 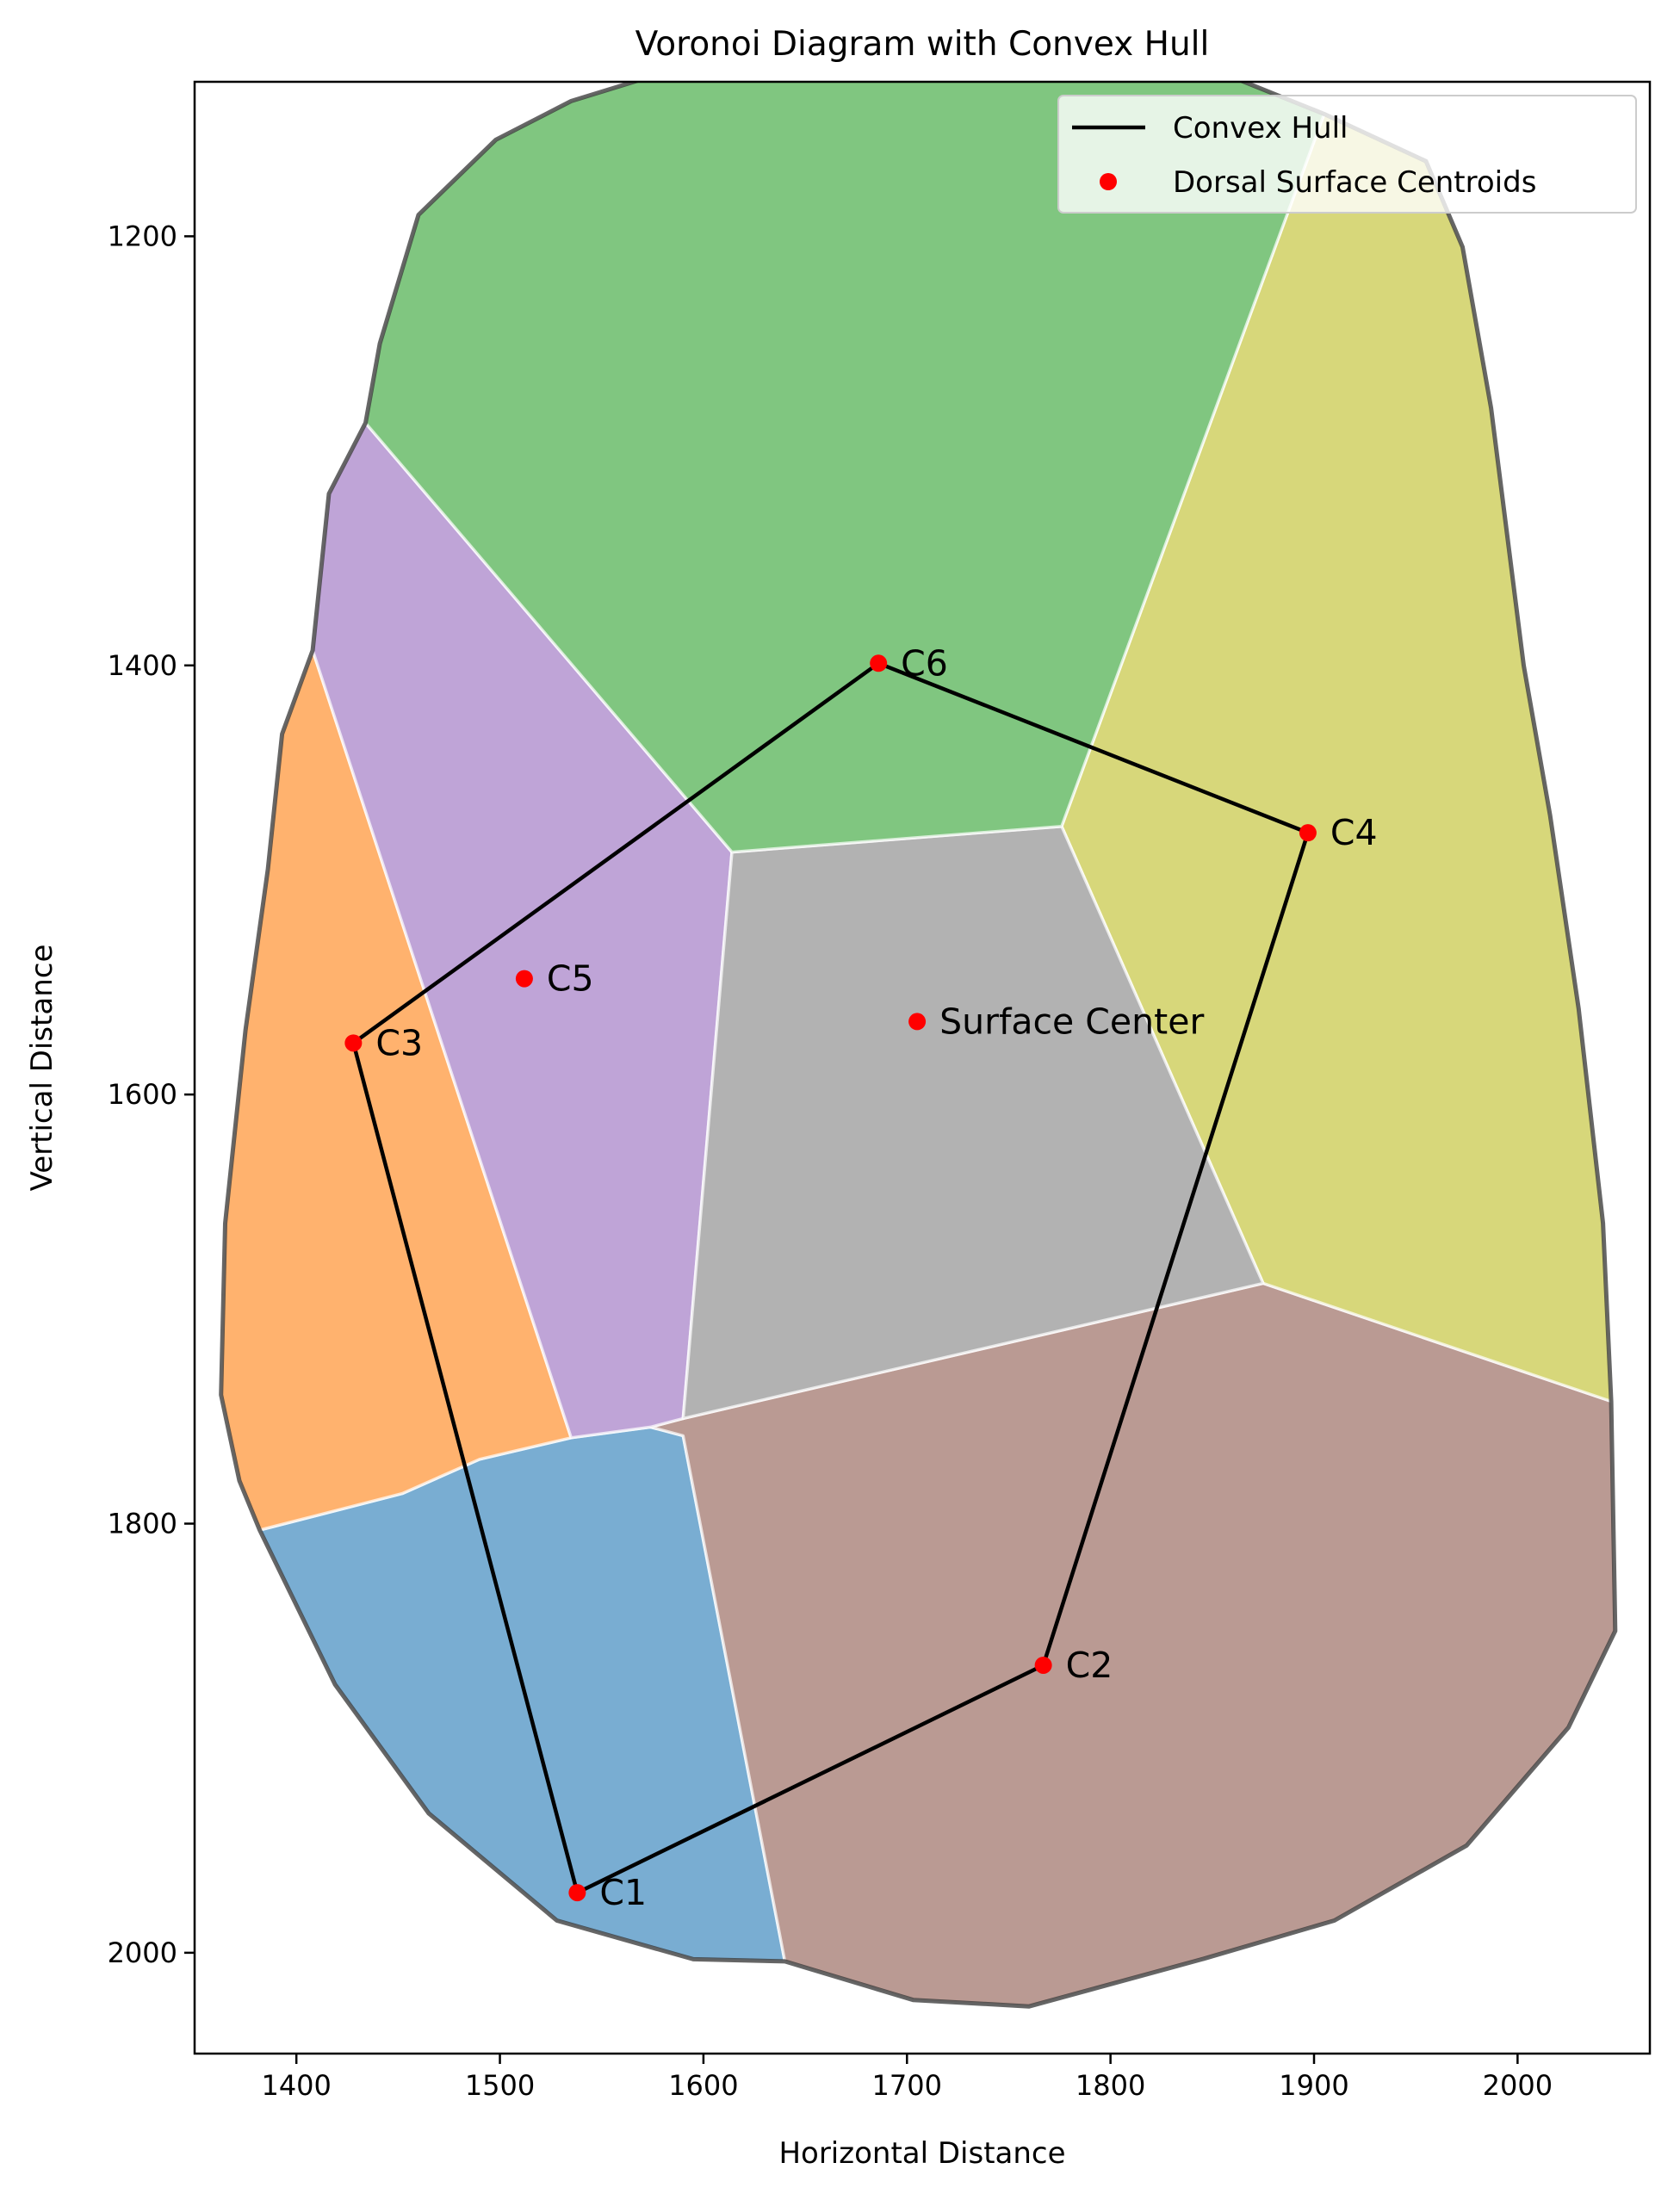 I want to click on point-c4, so click(x=1308, y=833).